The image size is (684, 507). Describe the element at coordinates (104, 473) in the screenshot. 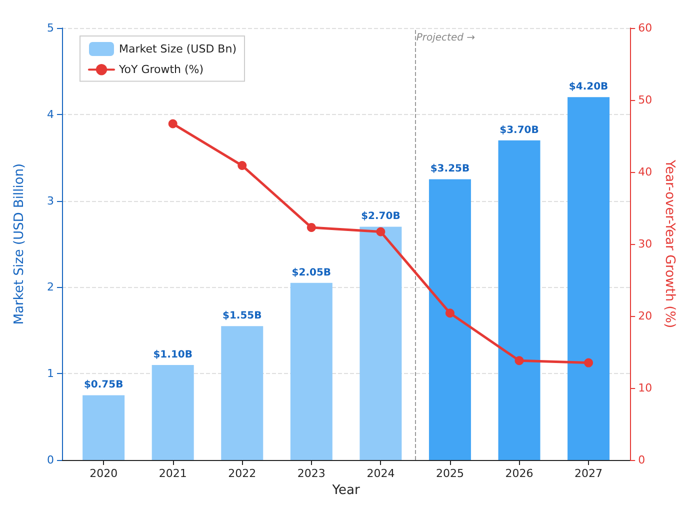

I see `x-tick-label: 2020` at that location.